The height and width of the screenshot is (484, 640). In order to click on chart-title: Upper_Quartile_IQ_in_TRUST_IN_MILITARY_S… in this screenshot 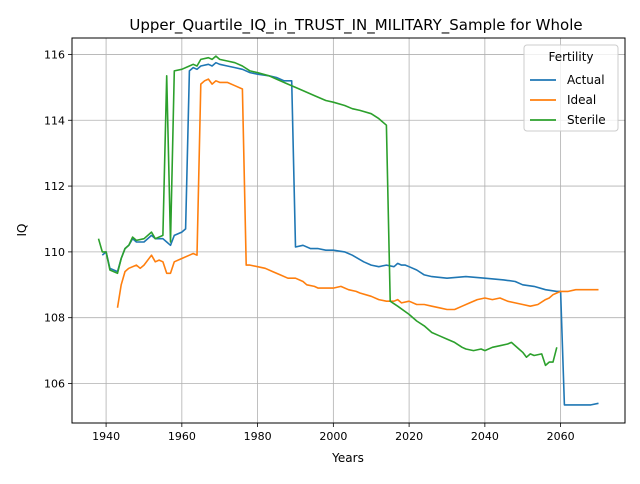, I will do `click(355, 25)`.